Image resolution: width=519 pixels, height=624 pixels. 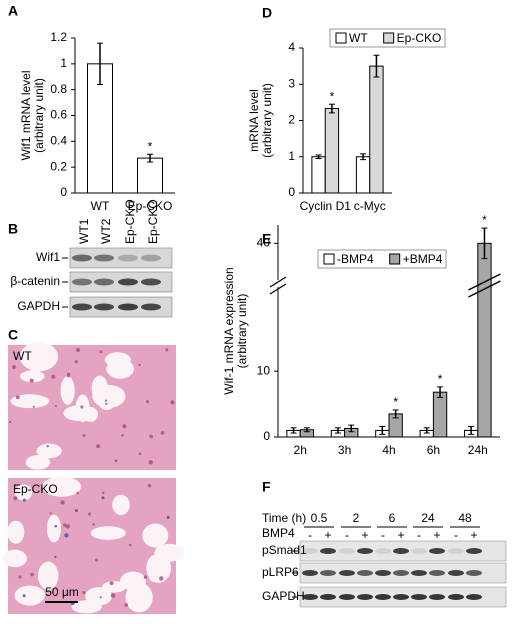 I want to click on time-value: 0.5, so click(x=319, y=518).